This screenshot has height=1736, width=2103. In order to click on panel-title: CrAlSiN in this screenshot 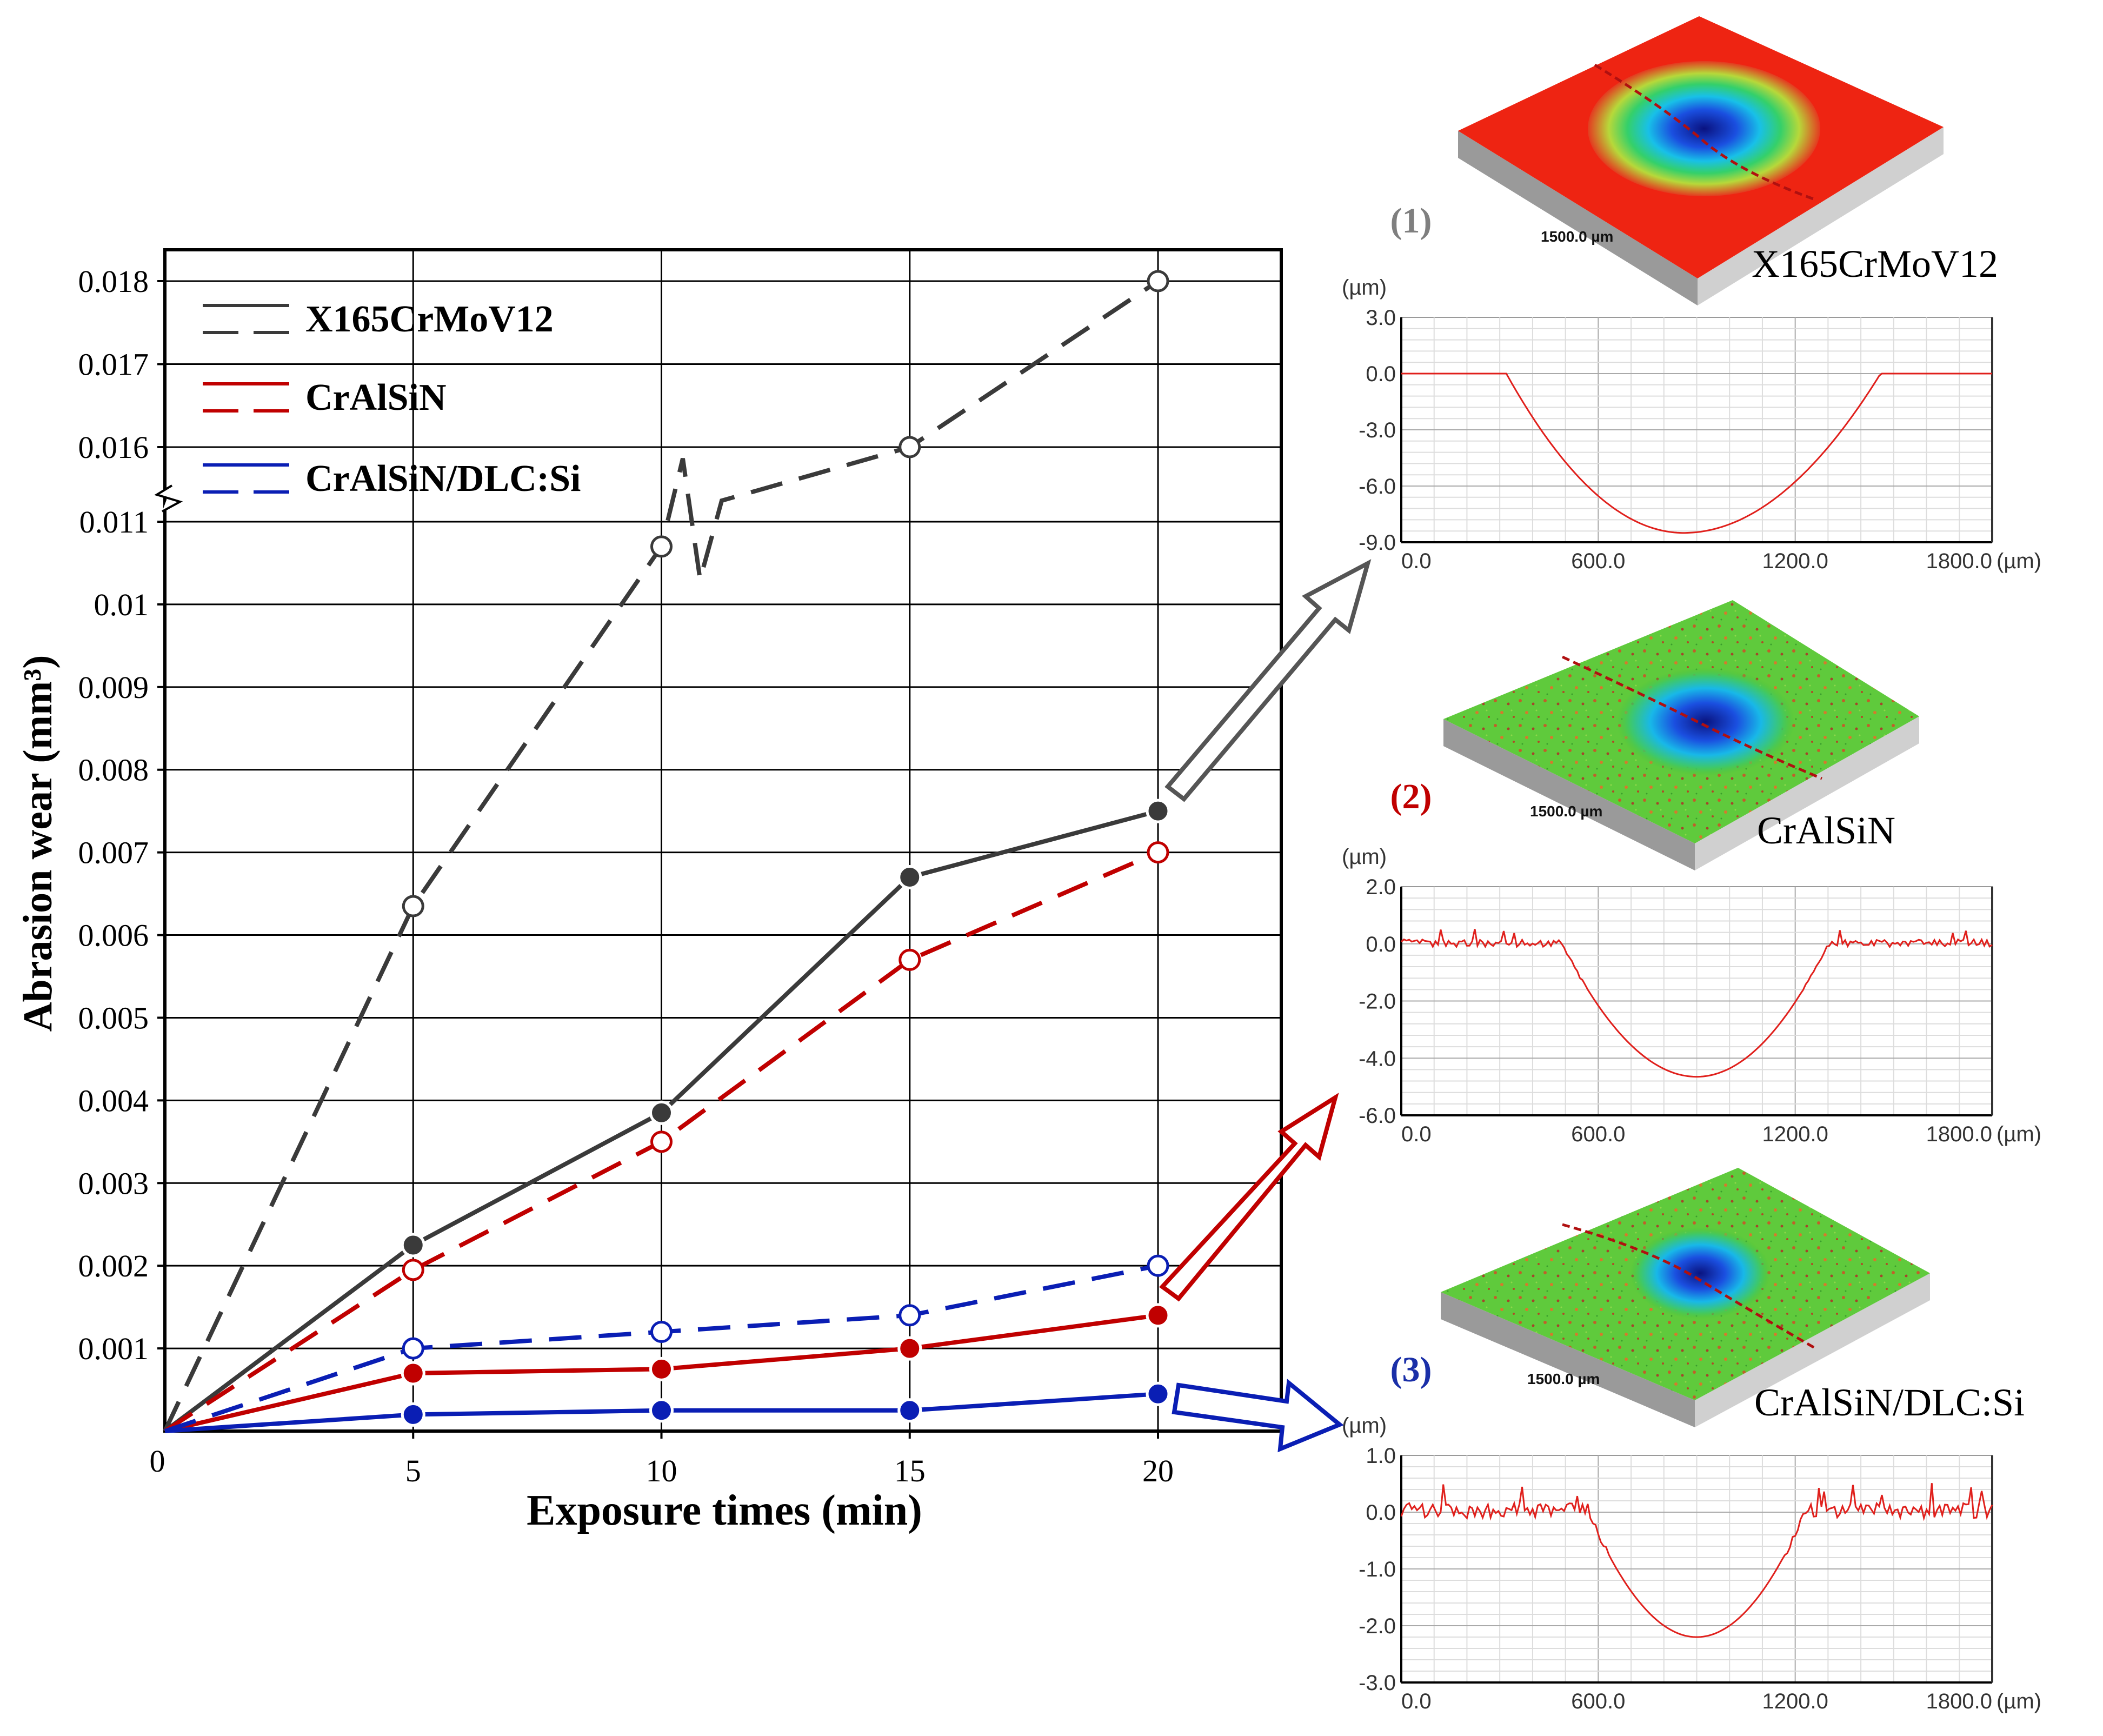, I will do `click(1826, 830)`.